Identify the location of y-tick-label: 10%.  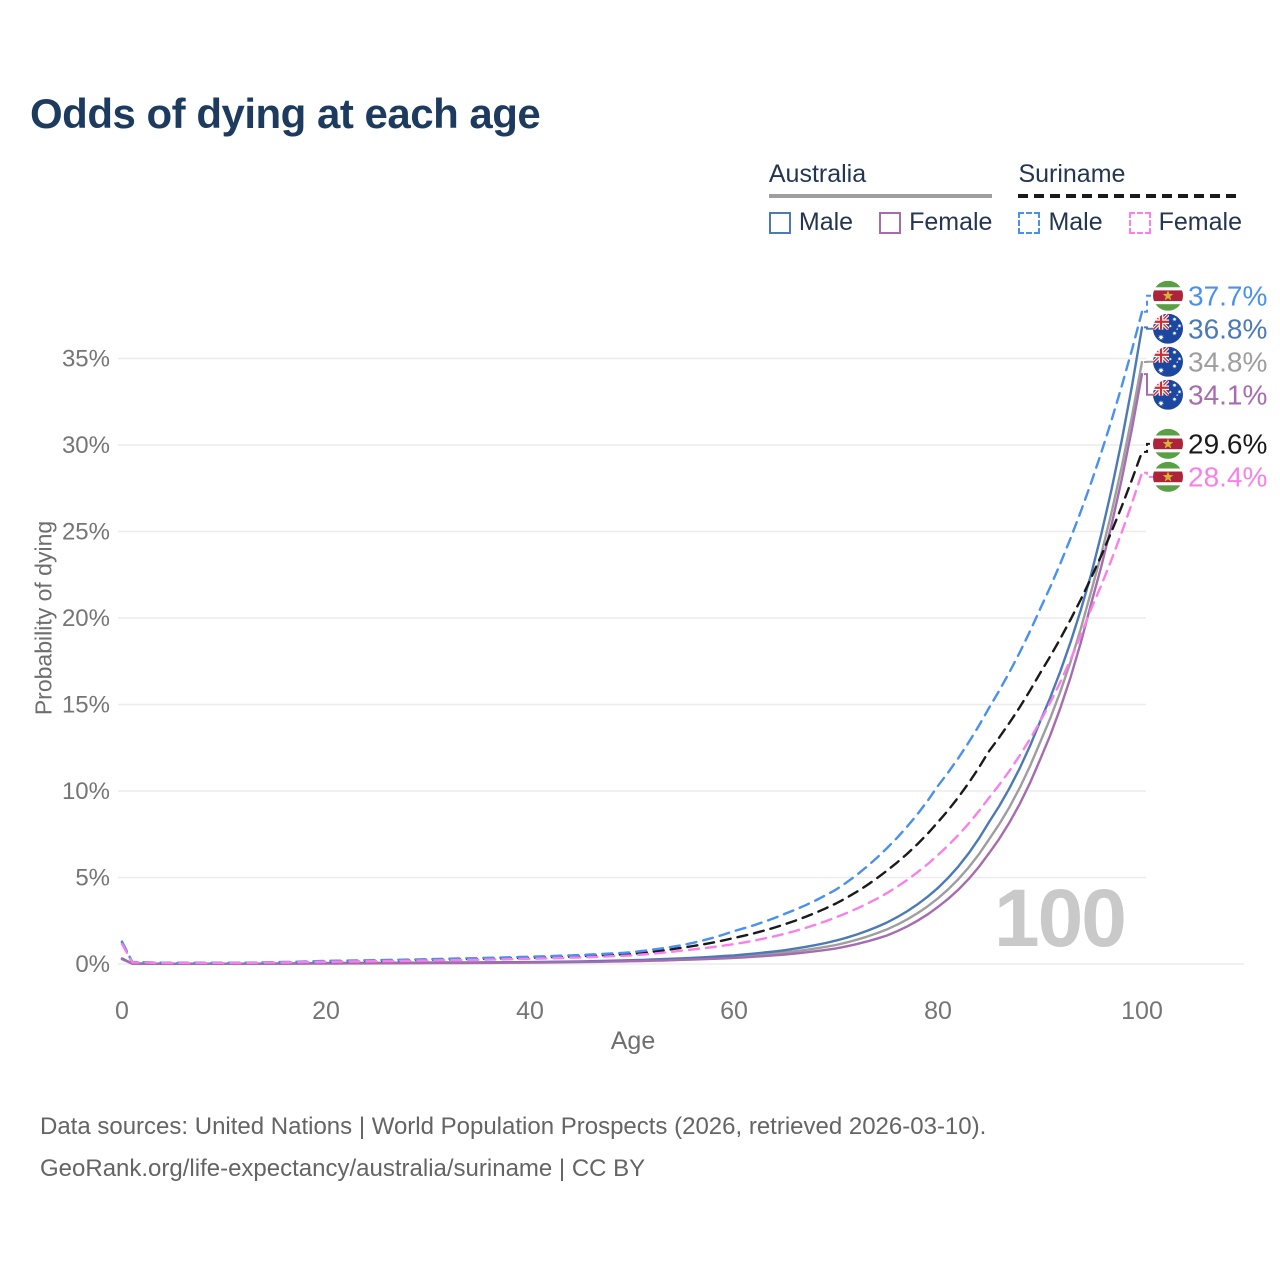
(86, 791).